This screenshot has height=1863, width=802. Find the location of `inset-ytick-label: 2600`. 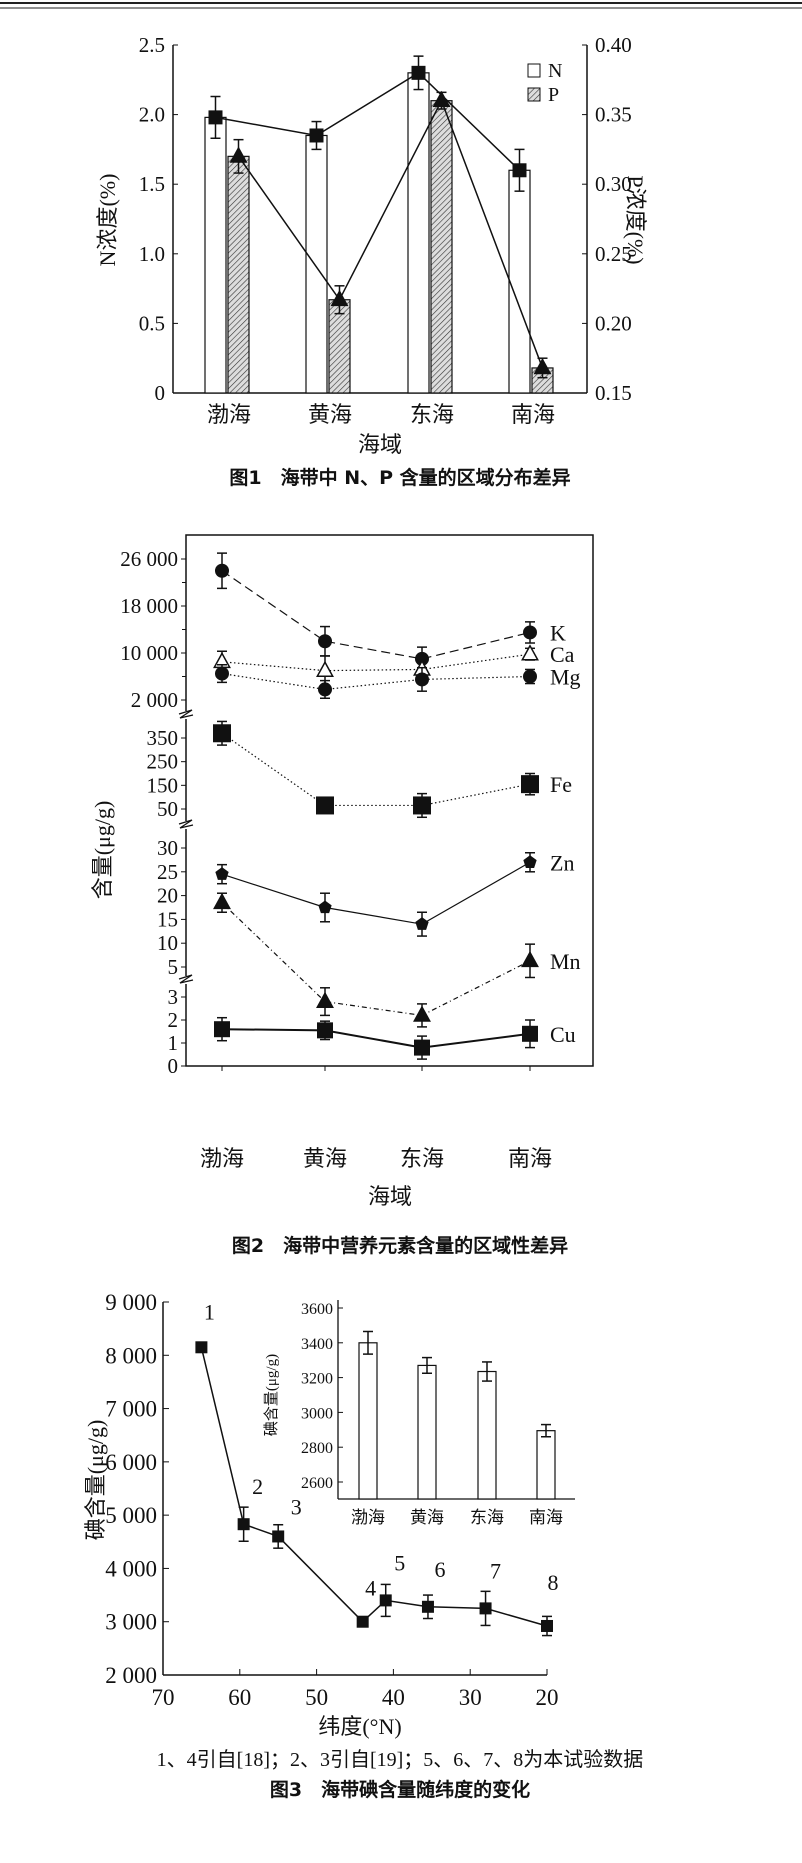

inset-ytick-label: 2600 is located at coordinates (317, 1483).